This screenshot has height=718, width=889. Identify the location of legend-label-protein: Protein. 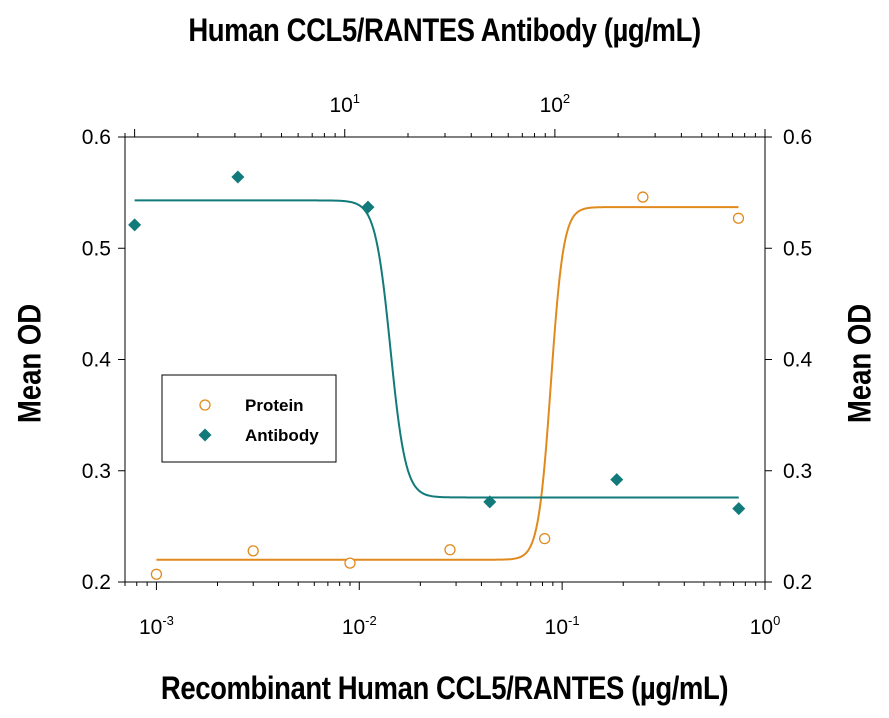
(274, 405).